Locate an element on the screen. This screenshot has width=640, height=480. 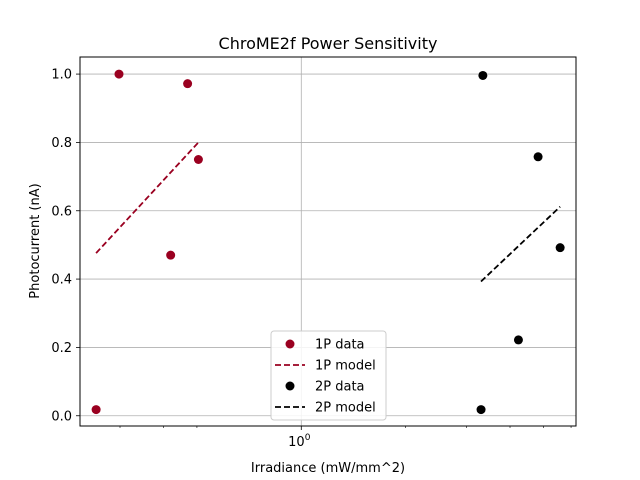
legend-label: 1P model is located at coordinates (345, 366).